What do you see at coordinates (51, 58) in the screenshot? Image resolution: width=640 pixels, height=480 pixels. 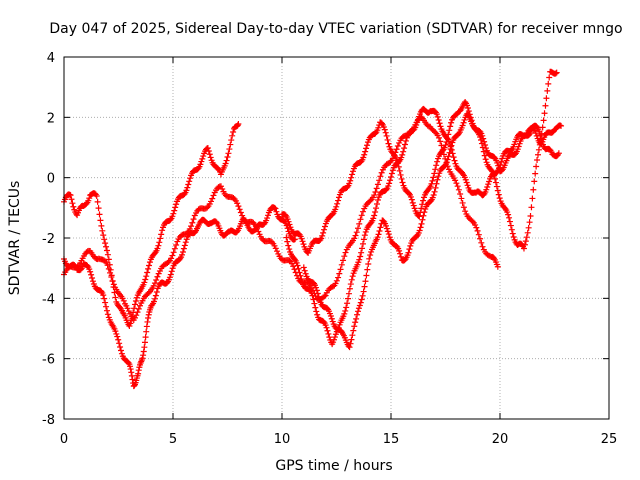 I see `y-tick-label: 4` at bounding box center [51, 58].